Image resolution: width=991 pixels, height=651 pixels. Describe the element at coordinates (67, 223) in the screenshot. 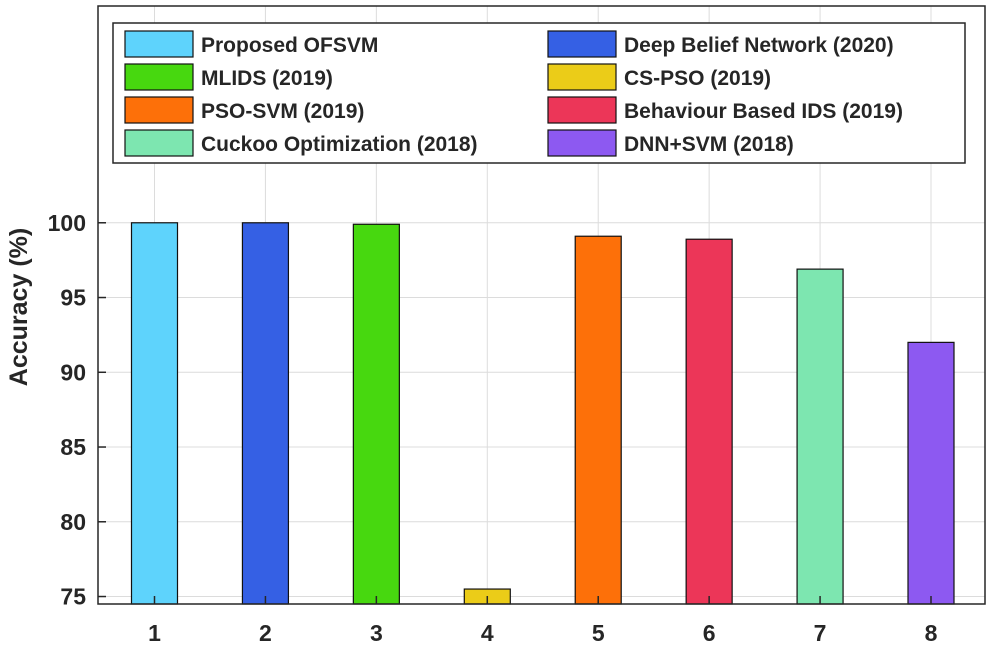

I see `y-tick-label: 100` at that location.